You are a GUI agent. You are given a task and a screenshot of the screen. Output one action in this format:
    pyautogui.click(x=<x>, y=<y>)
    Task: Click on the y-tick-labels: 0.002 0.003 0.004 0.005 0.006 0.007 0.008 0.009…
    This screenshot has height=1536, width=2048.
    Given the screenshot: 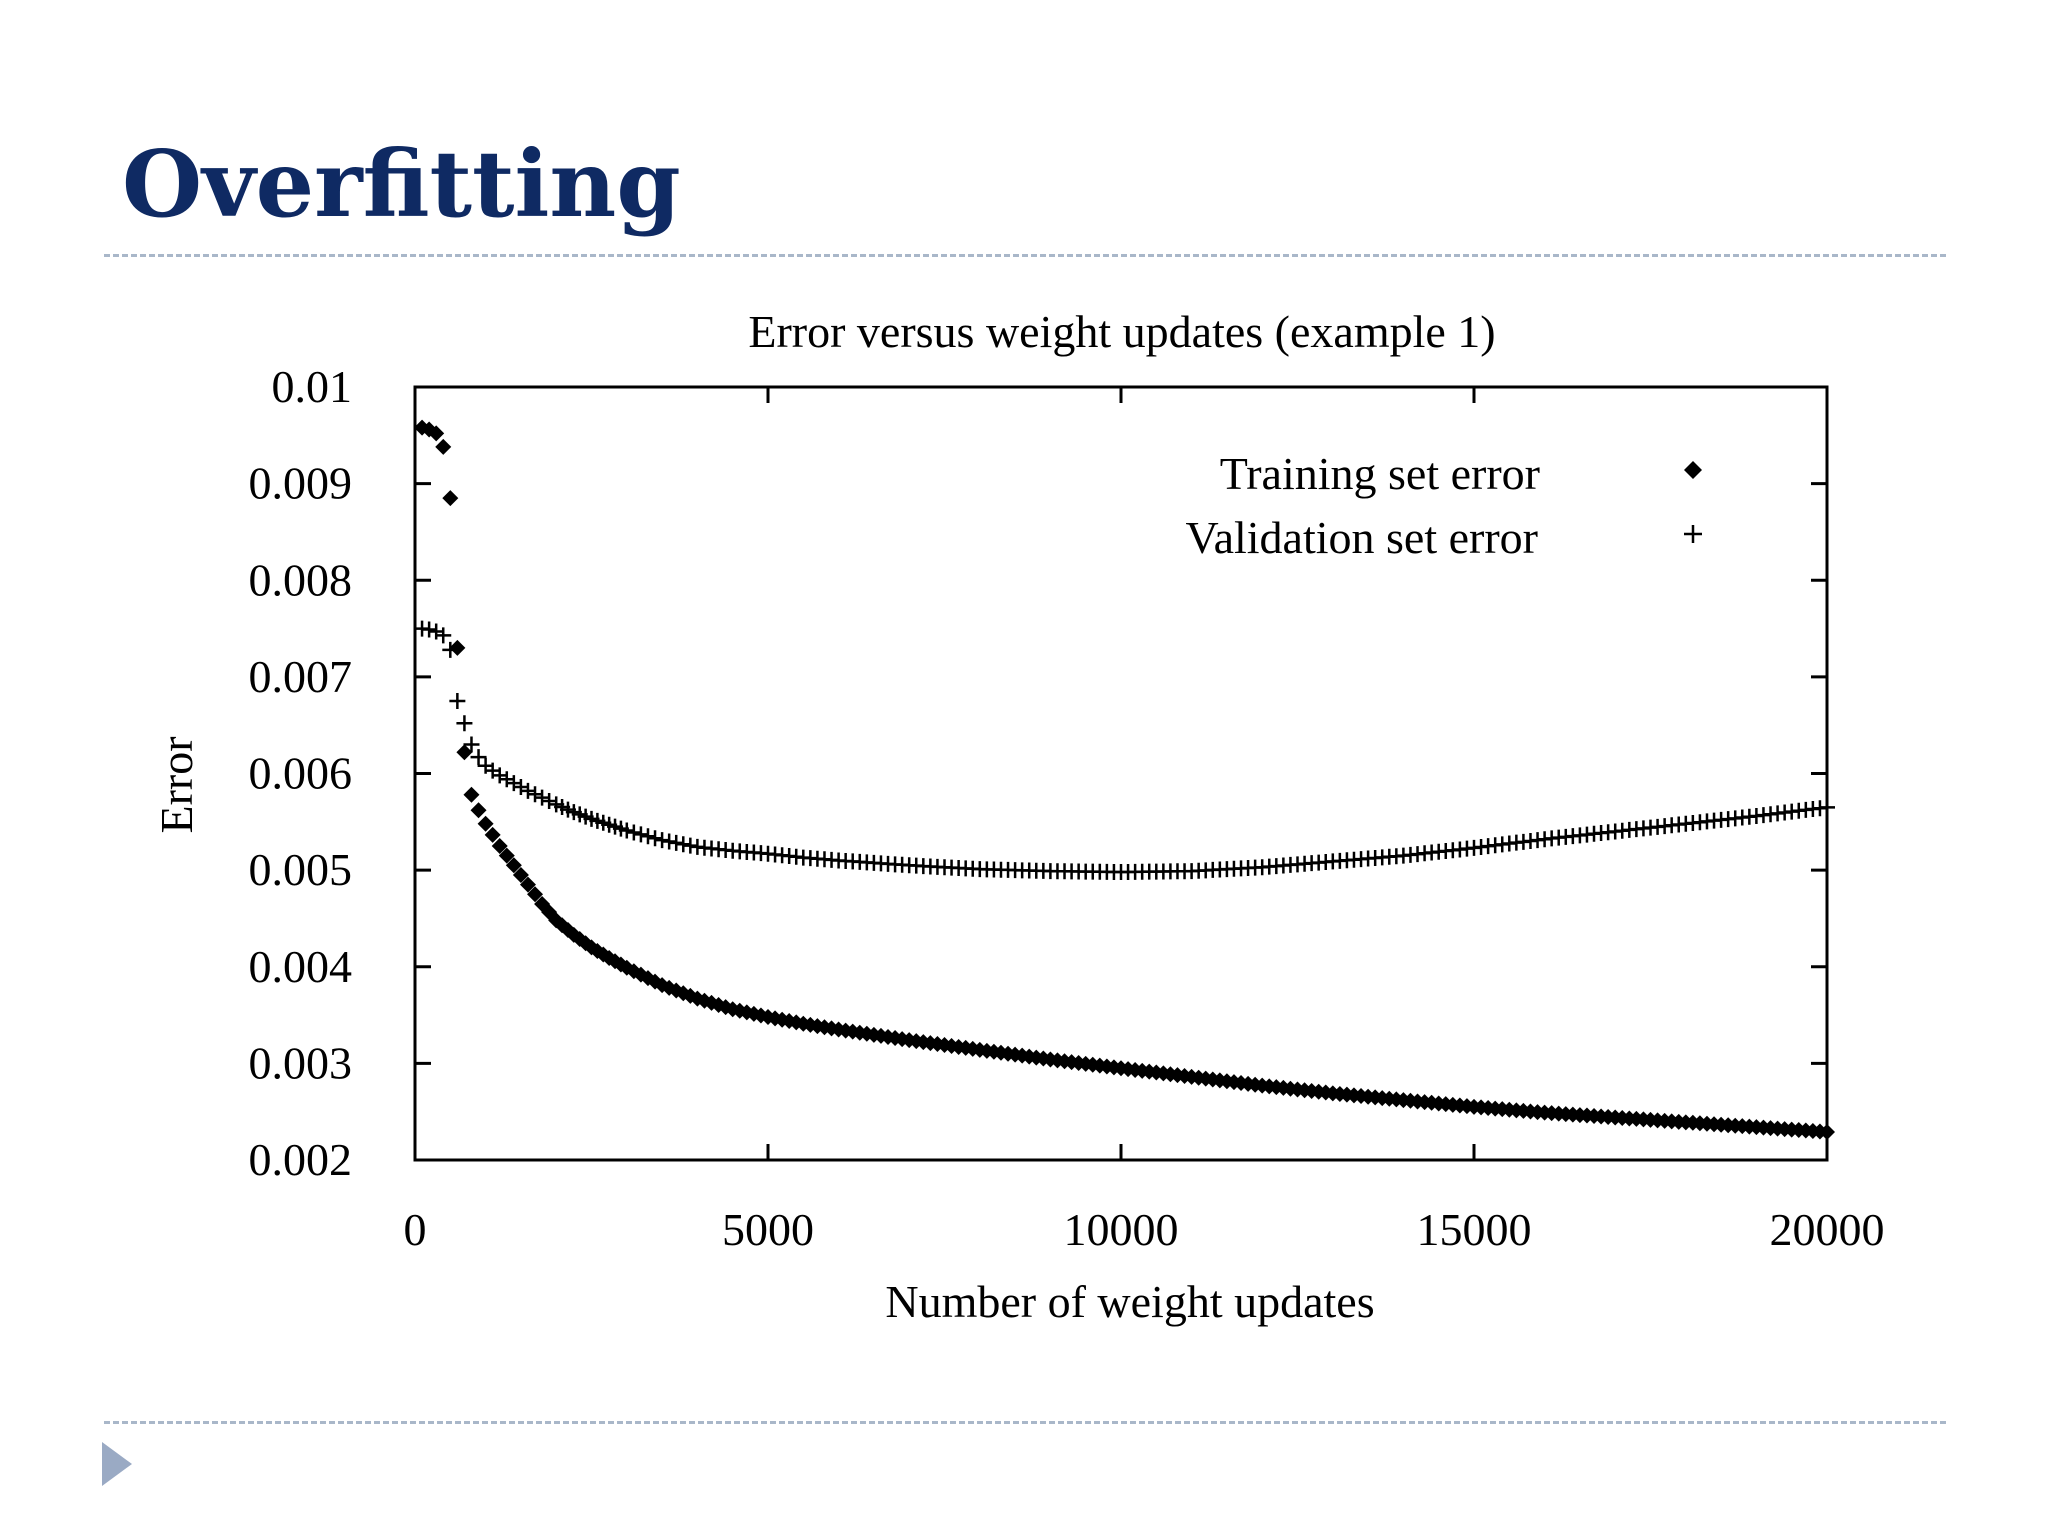 What is the action you would take?
    pyautogui.click(x=301, y=773)
    